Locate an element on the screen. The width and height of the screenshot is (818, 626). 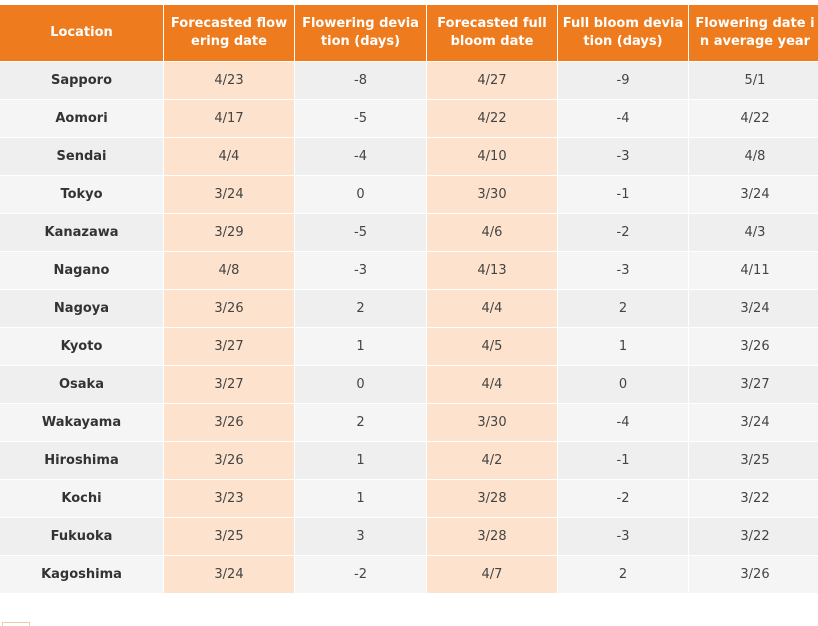
header-cell: Location is located at coordinates (81, 33).